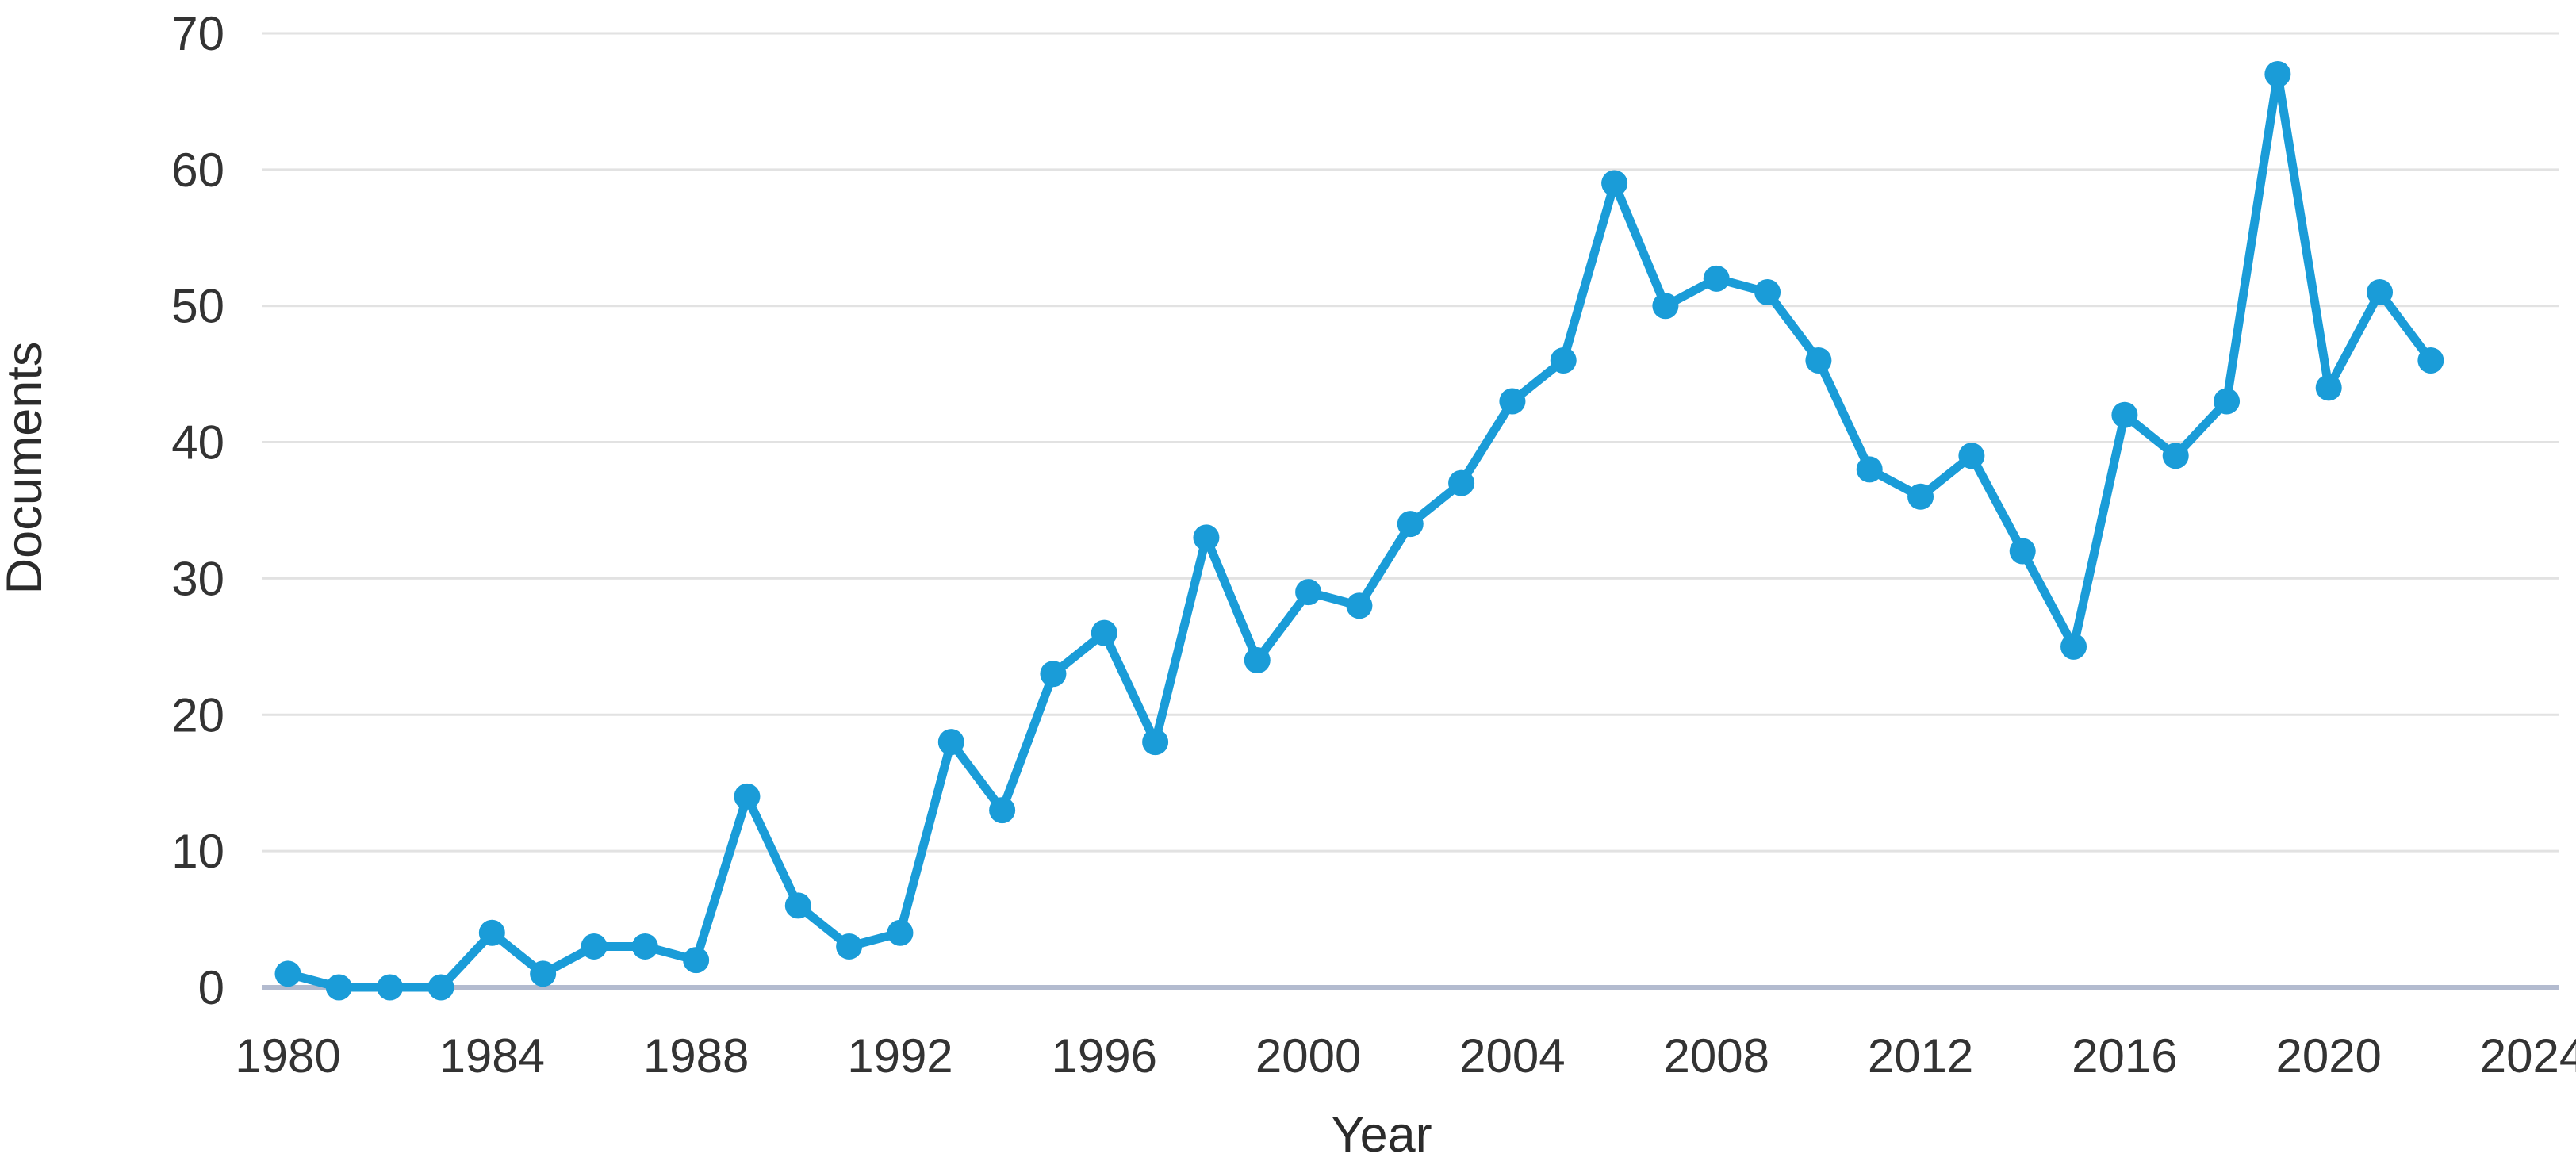  What do you see at coordinates (197, 510) in the screenshot?
I see `y-axis-tick-labels: 0 10 20 30 40 50 60 70` at bounding box center [197, 510].